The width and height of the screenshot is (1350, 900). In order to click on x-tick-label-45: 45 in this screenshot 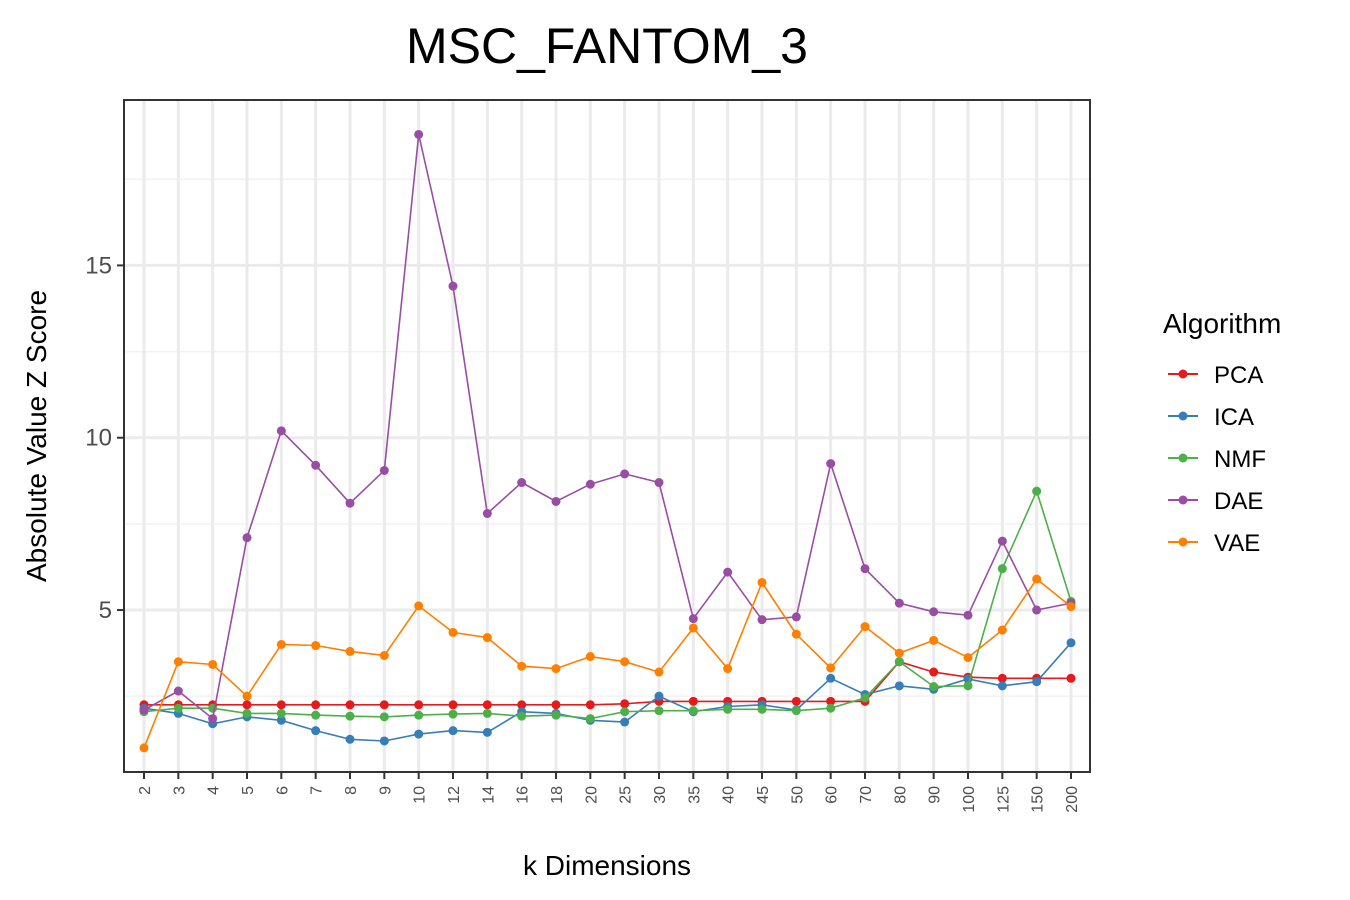, I will do `click(763, 795)`.